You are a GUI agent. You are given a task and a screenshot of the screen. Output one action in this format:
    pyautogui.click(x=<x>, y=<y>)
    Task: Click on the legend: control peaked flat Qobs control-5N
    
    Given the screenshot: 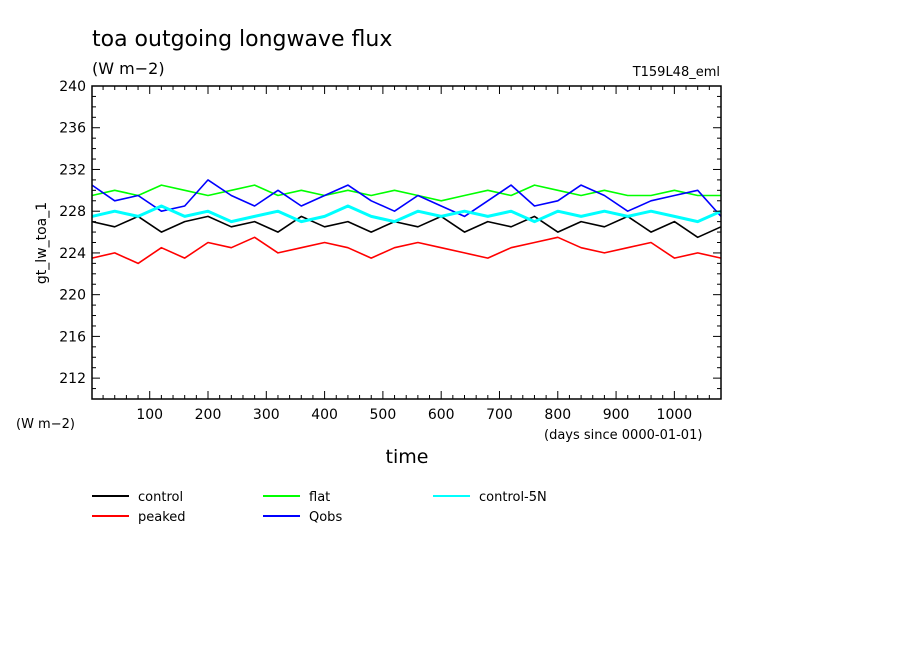 What is the action you would take?
    pyautogui.click(x=319, y=507)
    